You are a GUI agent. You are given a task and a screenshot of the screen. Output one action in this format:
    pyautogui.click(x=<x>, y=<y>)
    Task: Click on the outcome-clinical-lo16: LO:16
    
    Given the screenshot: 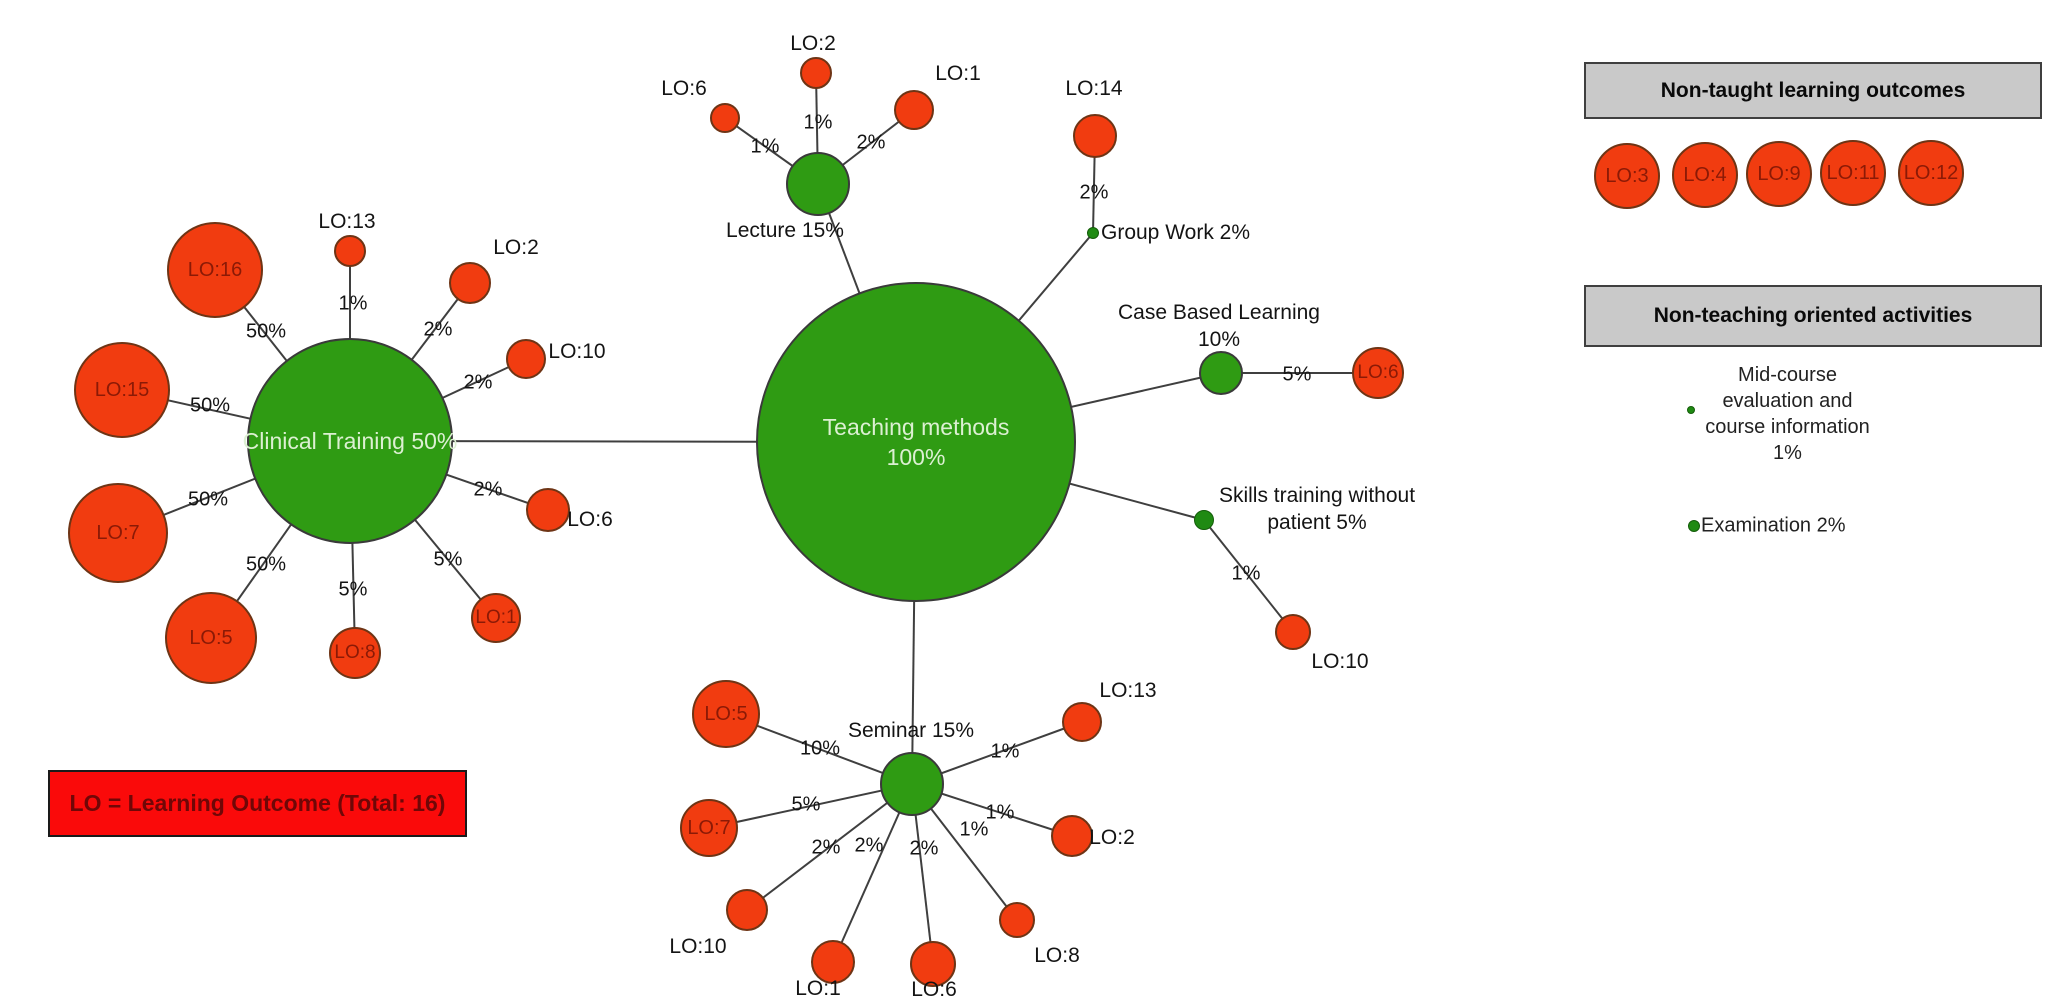 What is the action you would take?
    pyautogui.click(x=215, y=270)
    